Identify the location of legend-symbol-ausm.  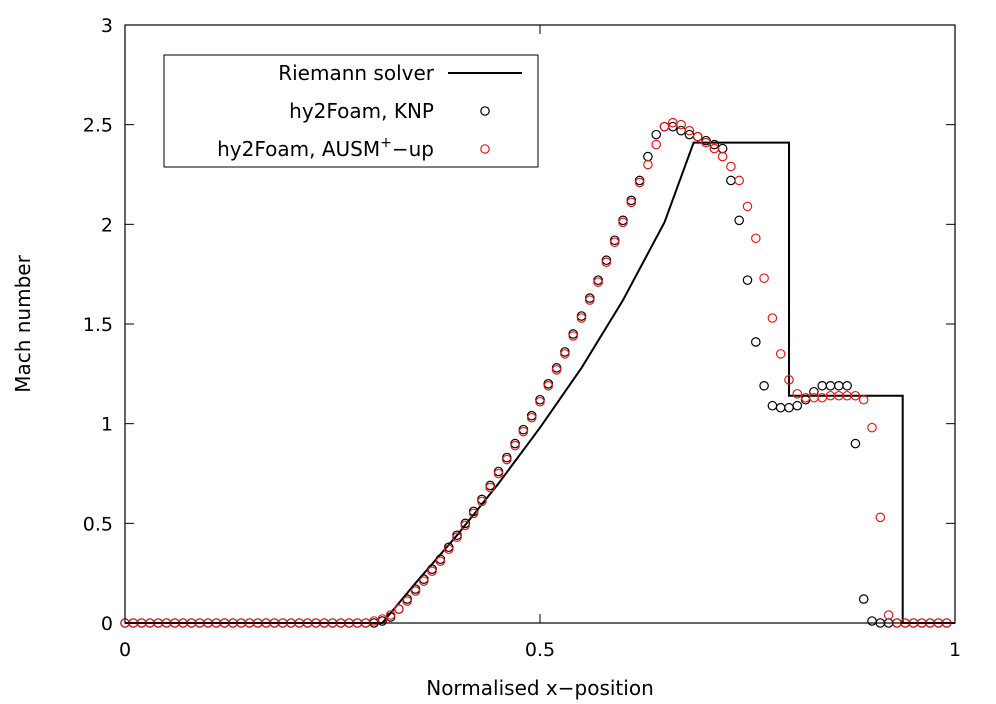
(485, 149).